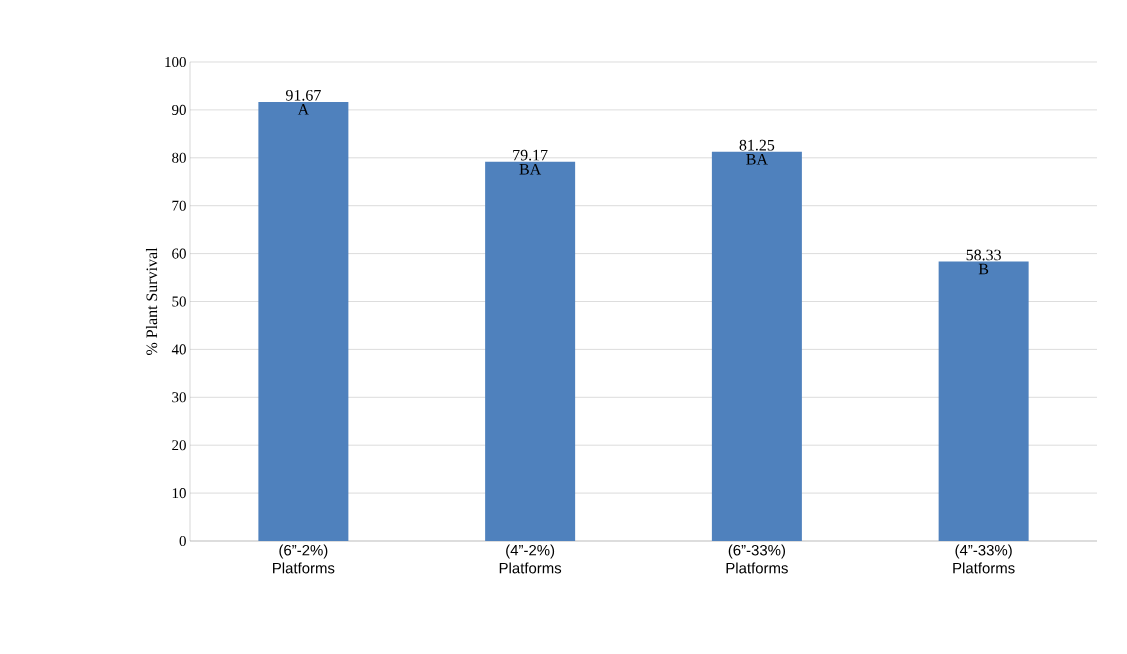 Image resolution: width=1127 pixels, height=654 pixels. What do you see at coordinates (175, 62) in the screenshot?
I see `y-tick-label: 100` at bounding box center [175, 62].